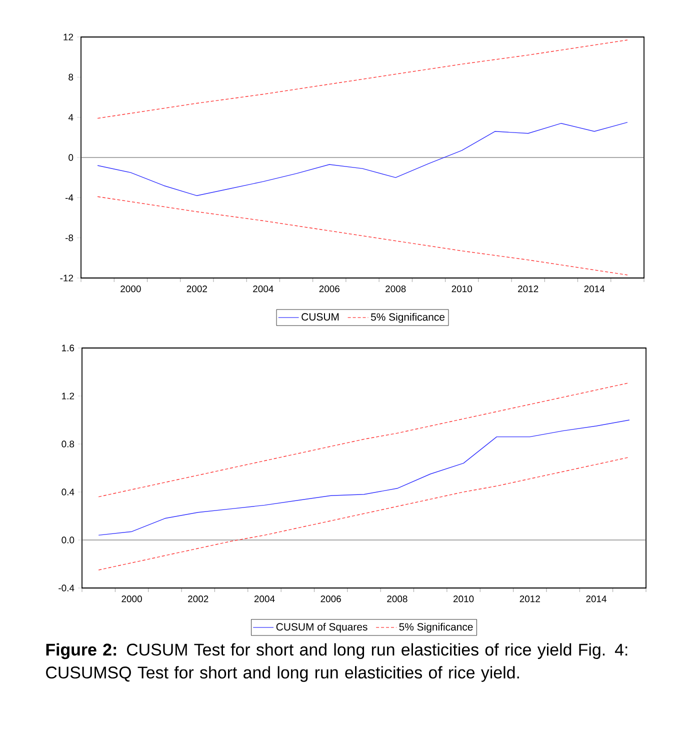  What do you see at coordinates (68, 492) in the screenshot?
I see `y-tick-label: 0.4` at bounding box center [68, 492].